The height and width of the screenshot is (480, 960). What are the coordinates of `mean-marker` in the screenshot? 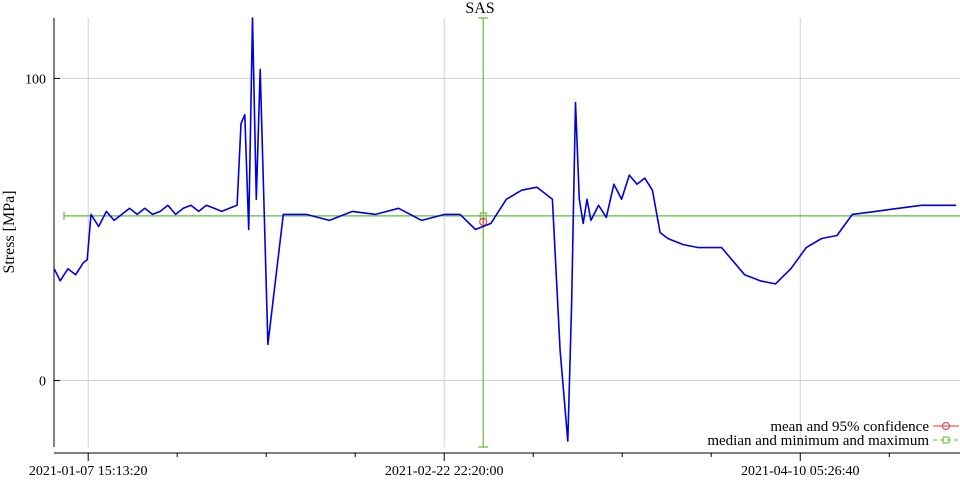 It's located at (483, 221).